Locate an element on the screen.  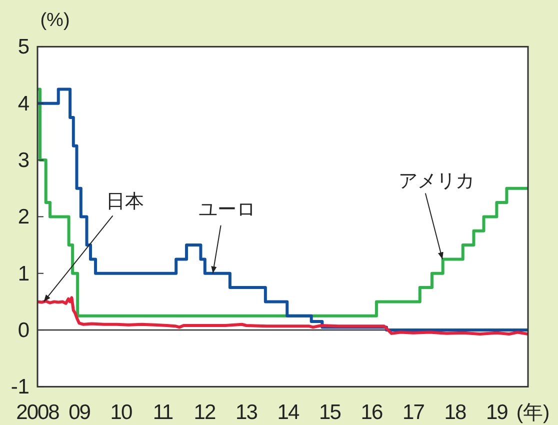
y-tick-label: 5 is located at coordinates (24, 47).